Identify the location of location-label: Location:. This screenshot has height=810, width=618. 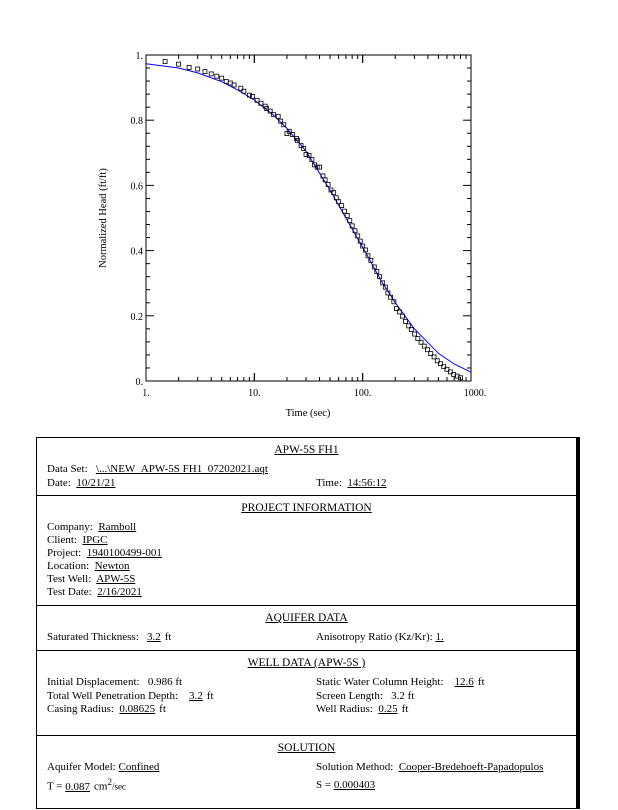
(68, 566).